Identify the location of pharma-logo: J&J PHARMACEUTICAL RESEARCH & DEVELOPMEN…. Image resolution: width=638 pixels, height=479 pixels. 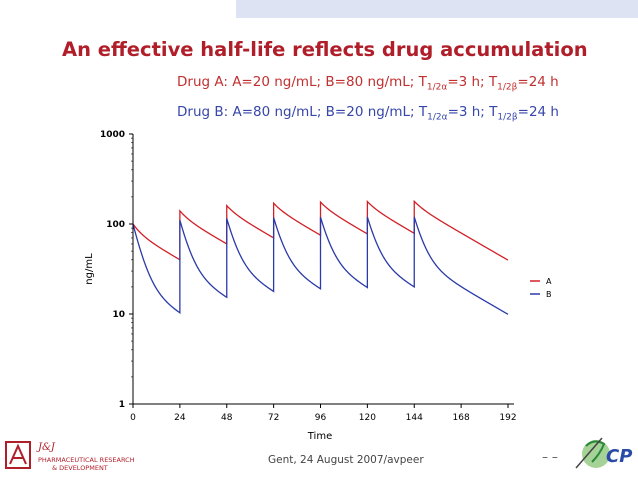
(70, 456).